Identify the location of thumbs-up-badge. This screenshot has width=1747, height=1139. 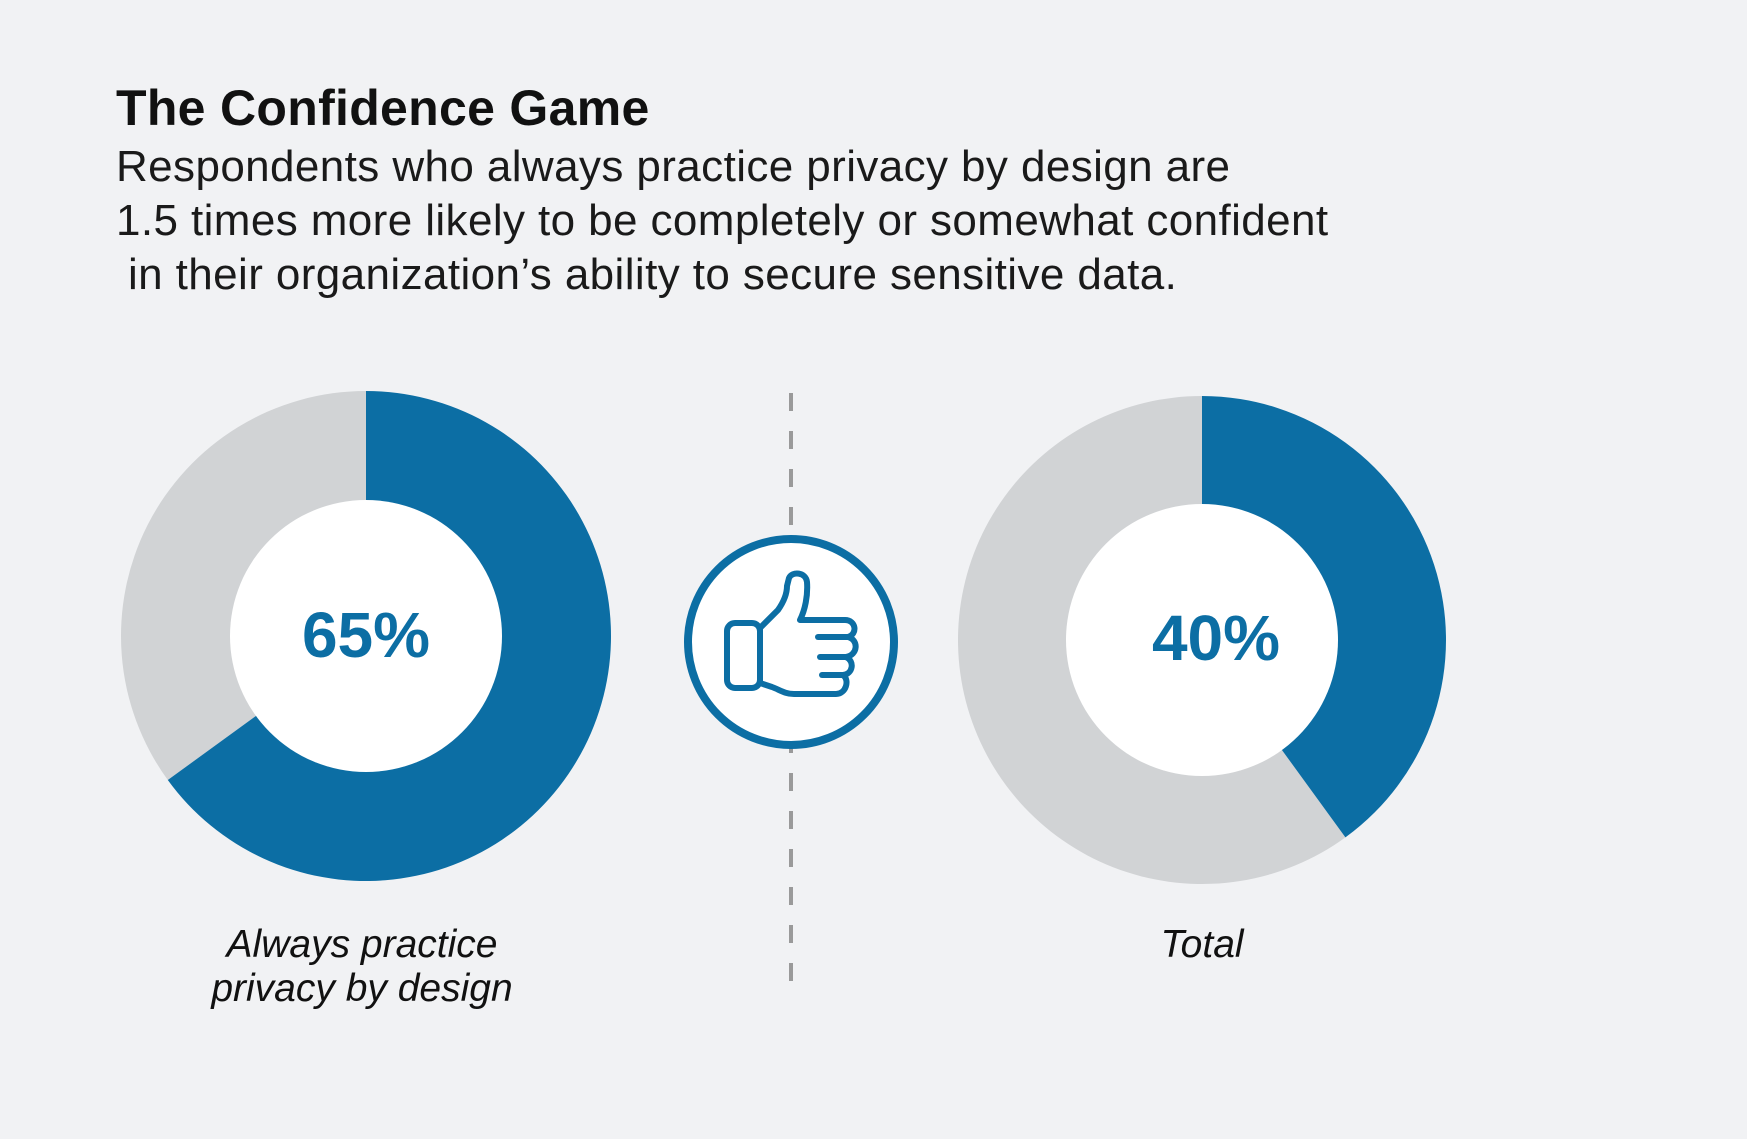
(791, 642).